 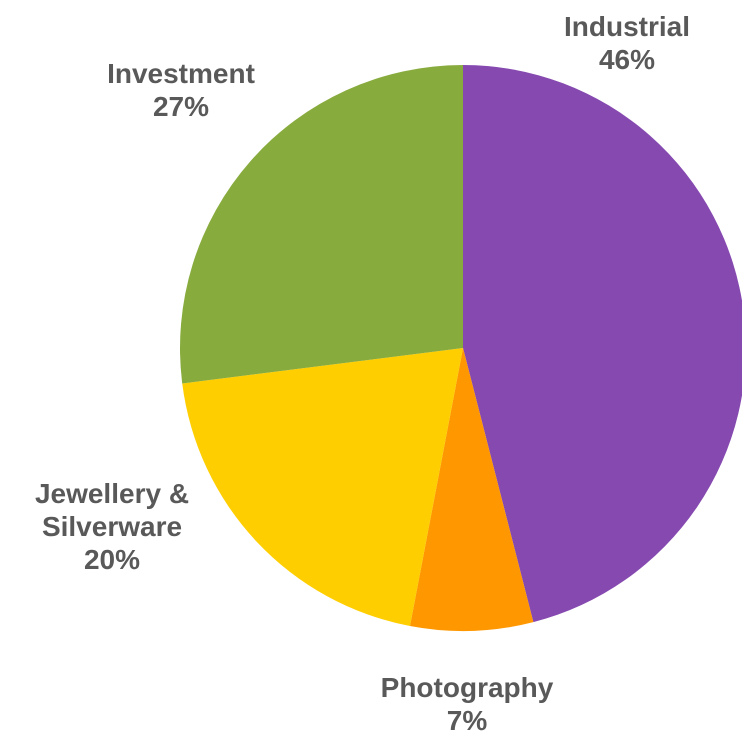 What do you see at coordinates (627, 59) in the screenshot?
I see `slice-label-line: 46%` at bounding box center [627, 59].